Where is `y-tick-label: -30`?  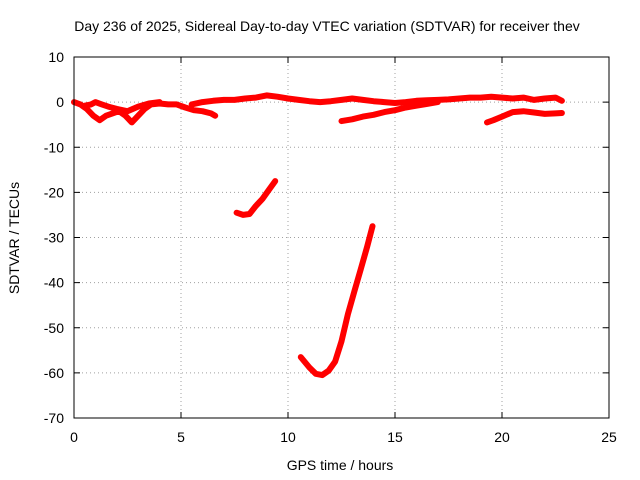 y-tick-label: -30 is located at coordinates (54, 238).